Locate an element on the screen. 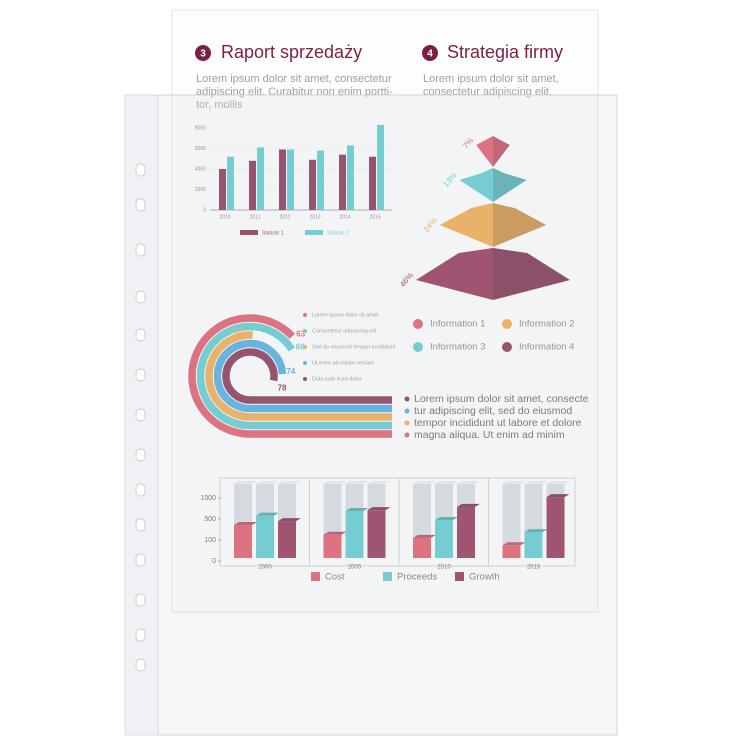 Image resolution: width=744 pixels, height=744 pixels. section-badge is located at coordinates (430, 53).